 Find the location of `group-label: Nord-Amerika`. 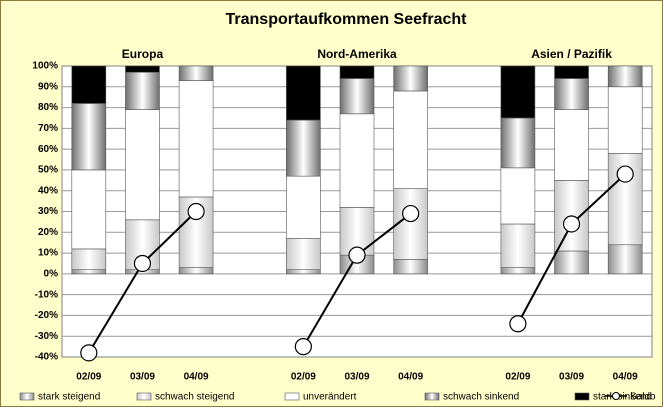

group-label: Nord-Amerika is located at coordinates (357, 54).